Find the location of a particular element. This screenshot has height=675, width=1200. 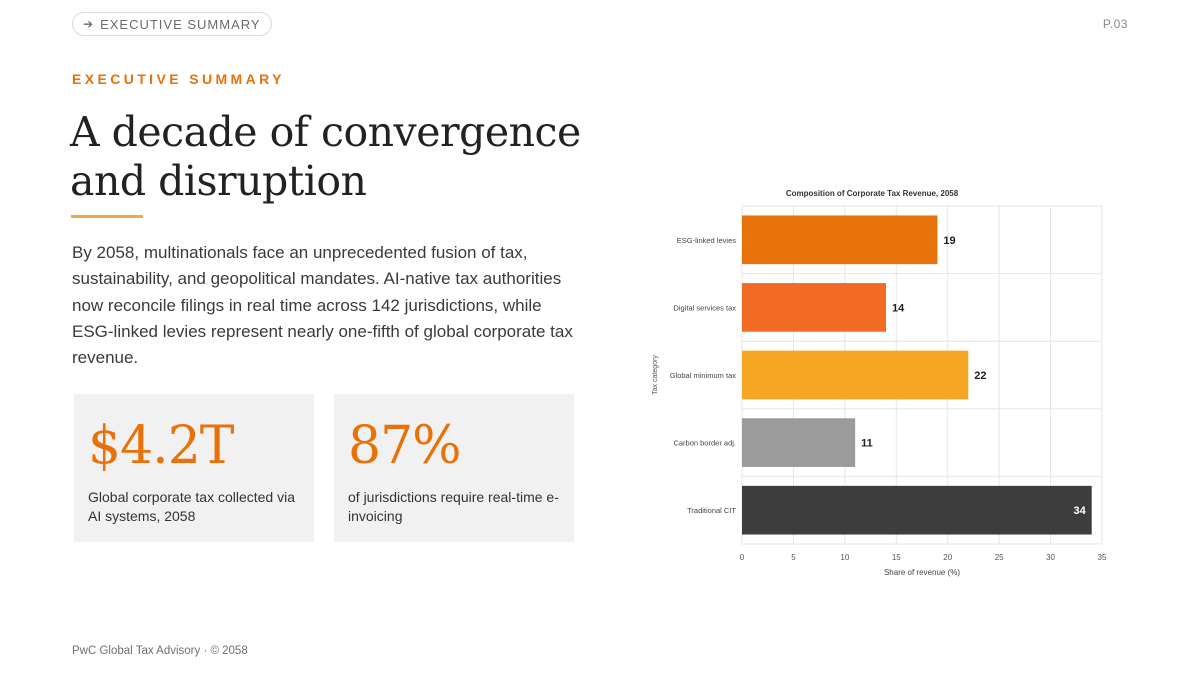

x-axis-label: Share of revenue (%) is located at coordinates (922, 572).